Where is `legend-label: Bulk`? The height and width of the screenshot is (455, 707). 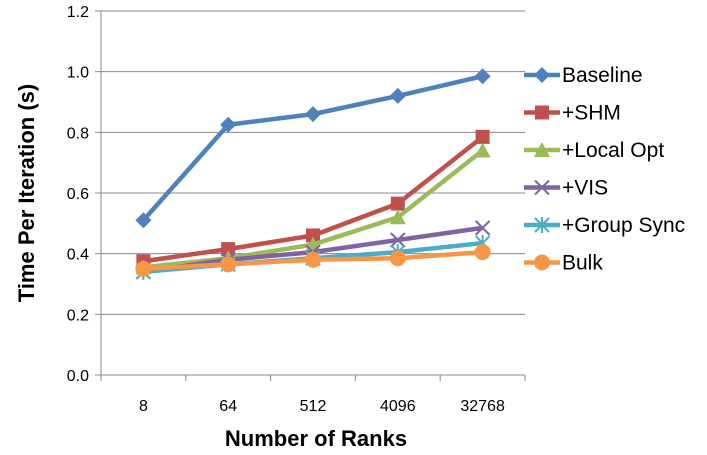
legend-label: Bulk is located at coordinates (582, 263).